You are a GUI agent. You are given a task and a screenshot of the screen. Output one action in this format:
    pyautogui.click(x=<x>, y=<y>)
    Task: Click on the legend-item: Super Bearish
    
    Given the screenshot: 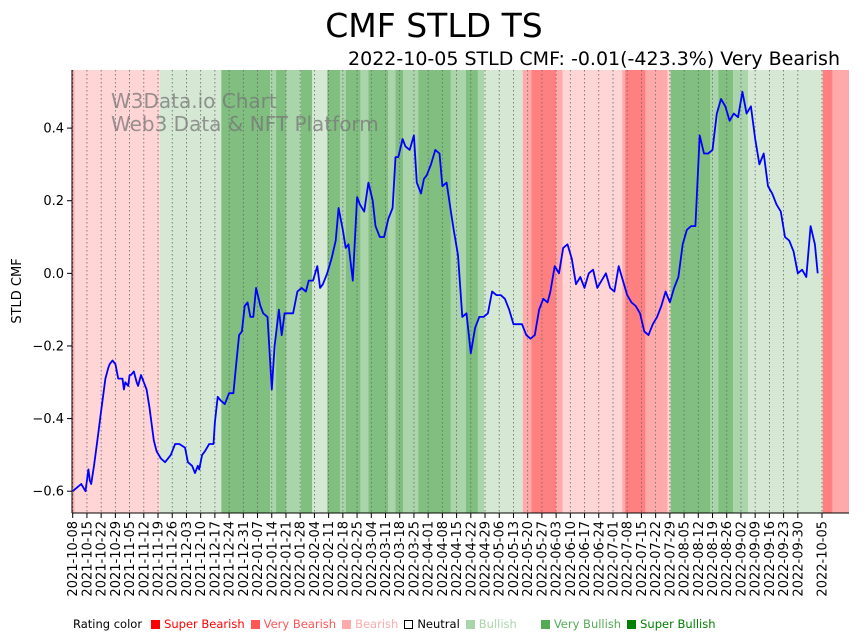 What is the action you would take?
    pyautogui.click(x=198, y=624)
    